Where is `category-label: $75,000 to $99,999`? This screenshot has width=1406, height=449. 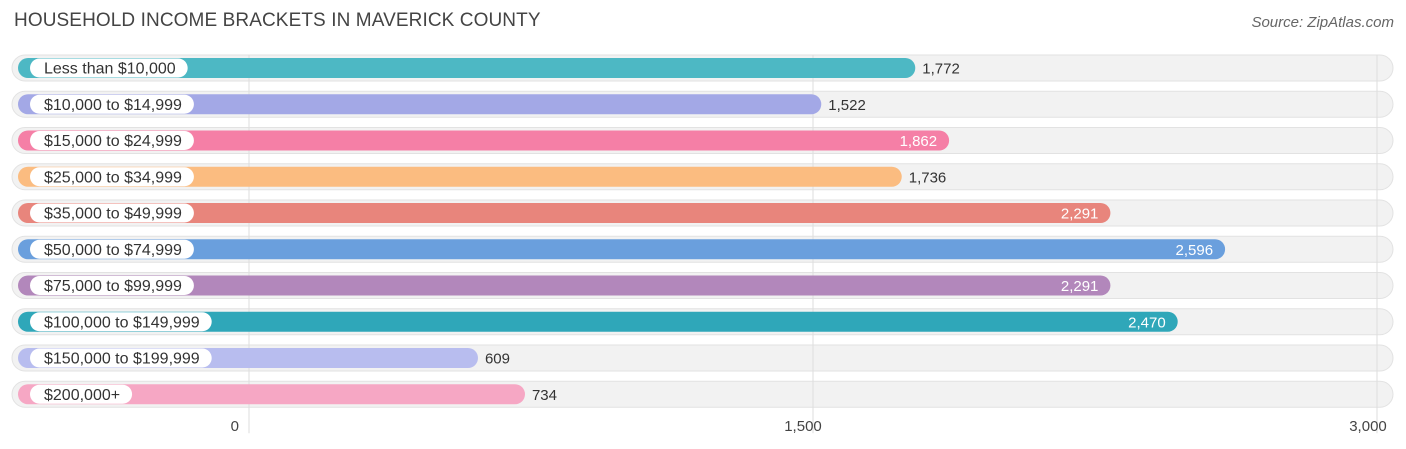 category-label: $75,000 to $99,999 is located at coordinates (113, 286).